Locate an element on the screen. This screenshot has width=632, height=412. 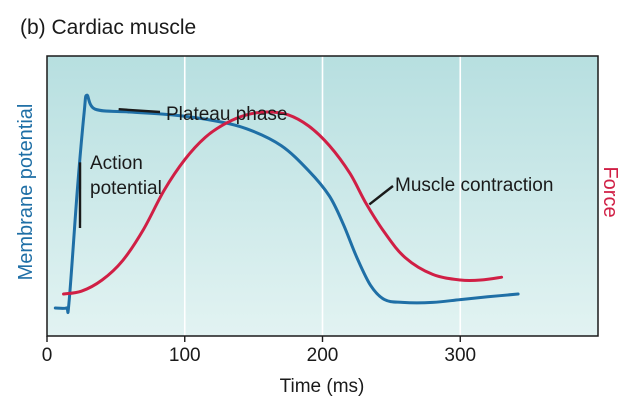
x-tick-label: 300 is located at coordinates (460, 355).